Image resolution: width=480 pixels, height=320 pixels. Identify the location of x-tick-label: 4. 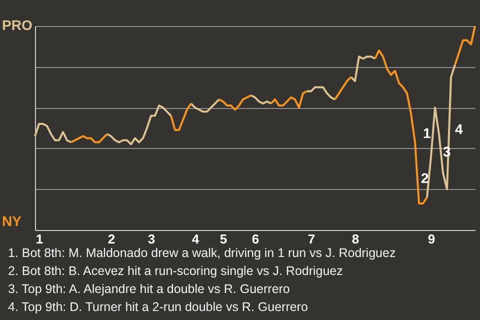
(196, 239).